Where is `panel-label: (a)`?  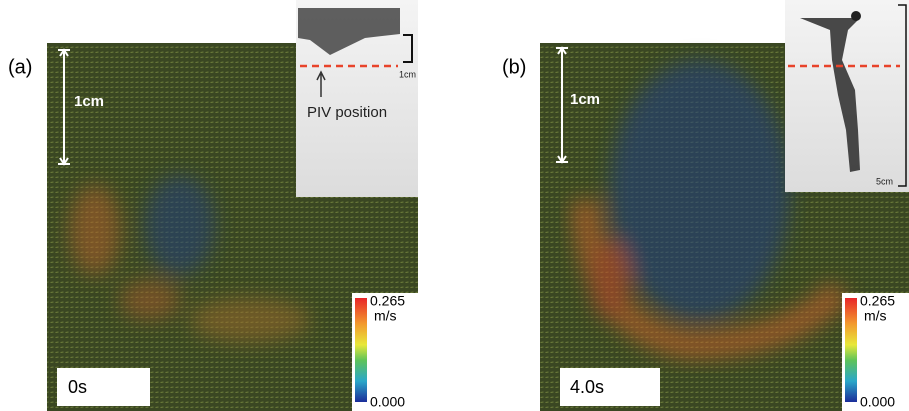
panel-label: (a) is located at coordinates (20, 67).